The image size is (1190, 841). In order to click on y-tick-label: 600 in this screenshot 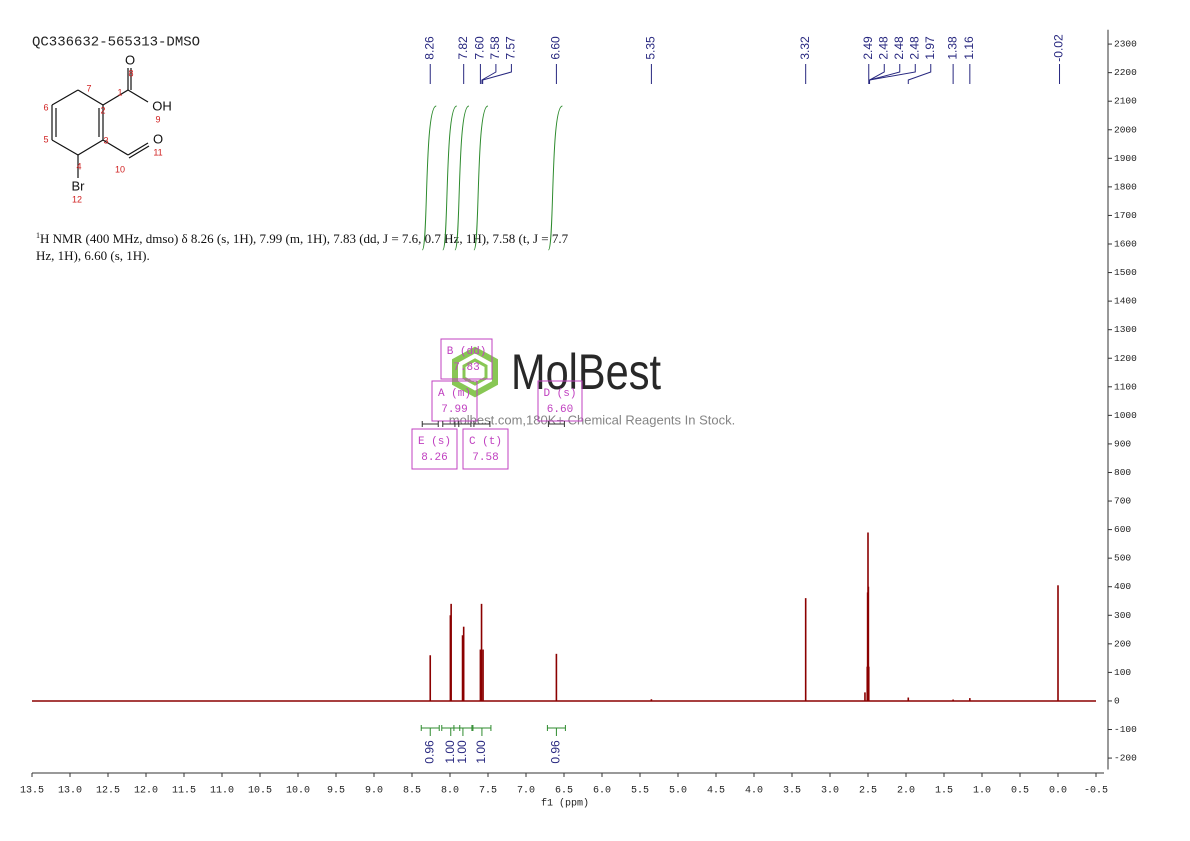, I will do `click(1122, 529)`.